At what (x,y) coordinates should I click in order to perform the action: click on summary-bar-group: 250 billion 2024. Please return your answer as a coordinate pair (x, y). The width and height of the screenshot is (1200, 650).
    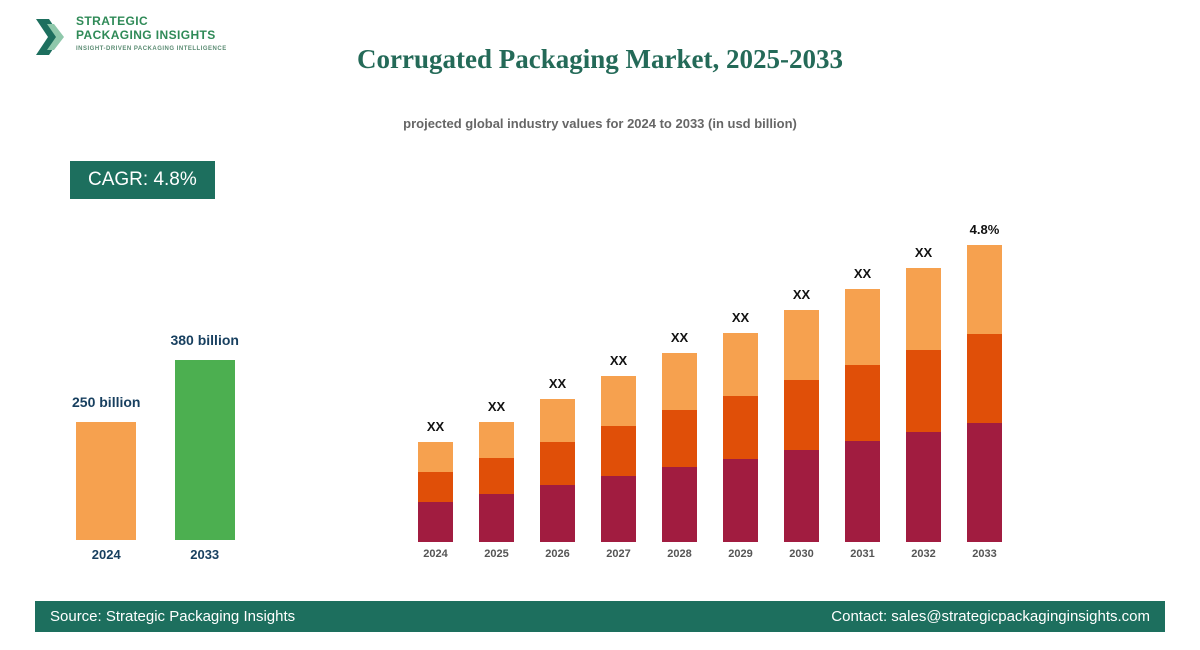
    Looking at the image, I should click on (106, 478).